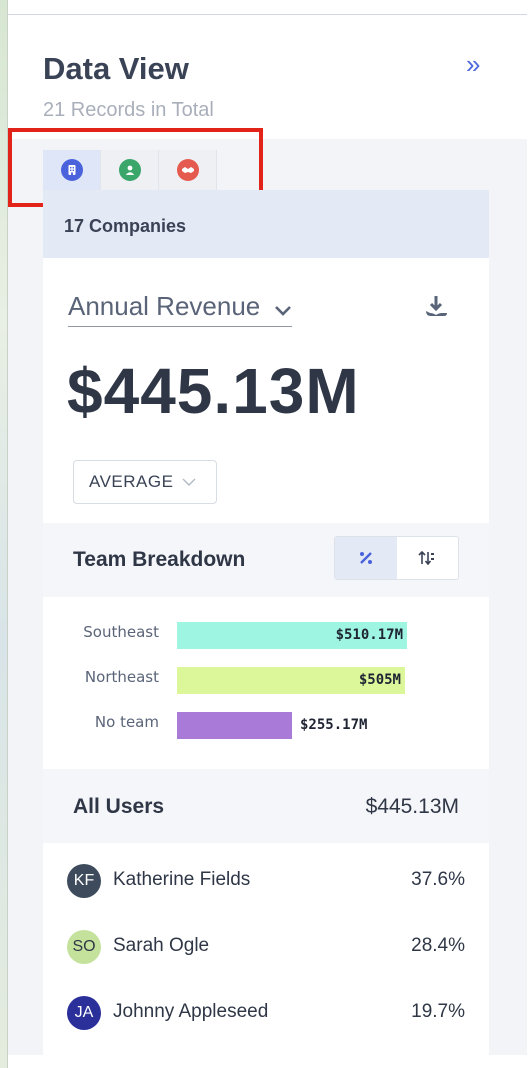  Describe the element at coordinates (291, 680) in the screenshot. I see `bar-northeast` at that location.